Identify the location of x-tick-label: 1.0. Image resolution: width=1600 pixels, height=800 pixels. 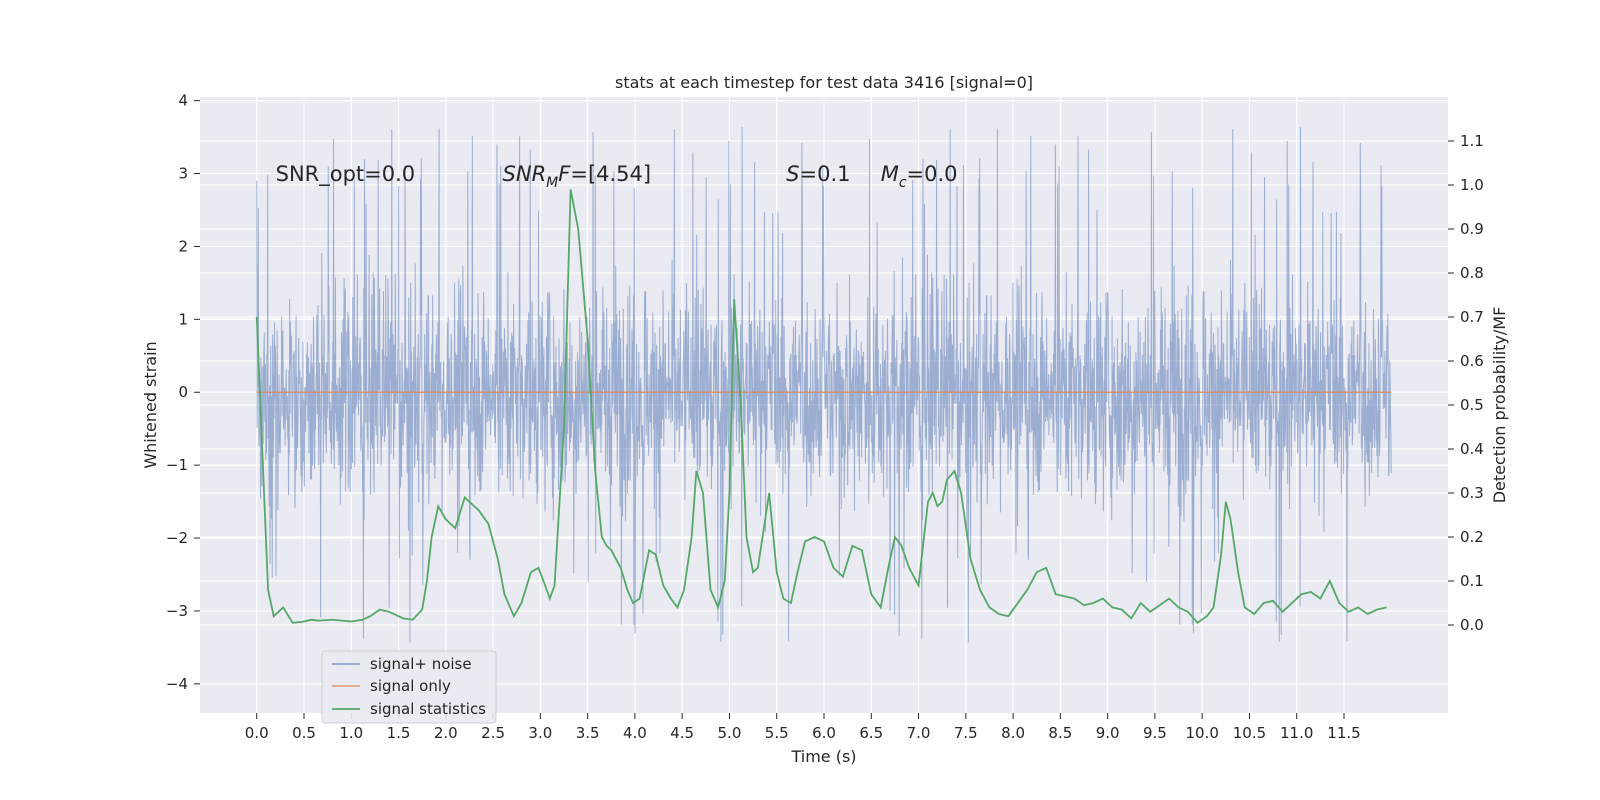
(351, 733).